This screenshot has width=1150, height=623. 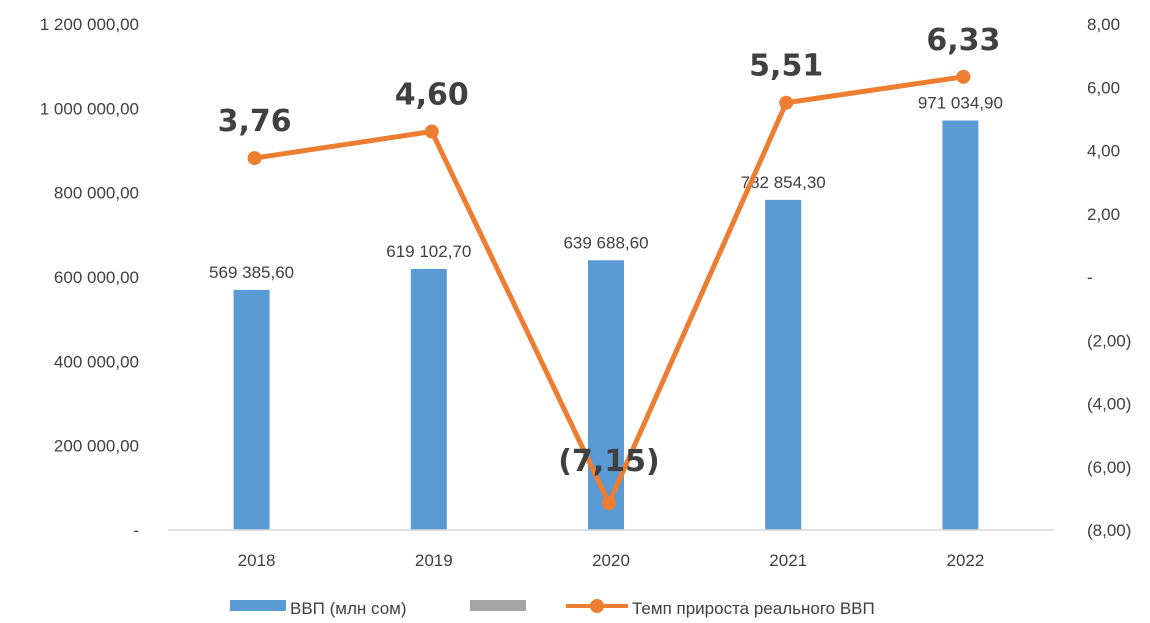 What do you see at coordinates (597, 606) in the screenshot?
I see `legend-swatch-growth-marker` at bounding box center [597, 606].